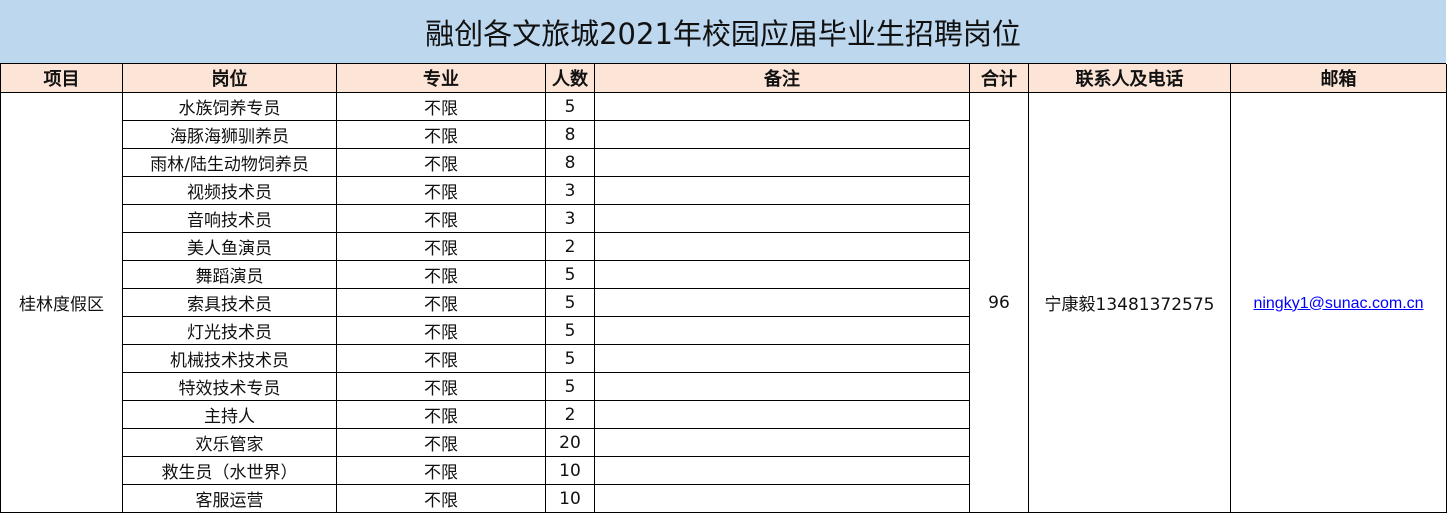  What do you see at coordinates (229, 78) in the screenshot?
I see `header-position: 岗位` at bounding box center [229, 78].